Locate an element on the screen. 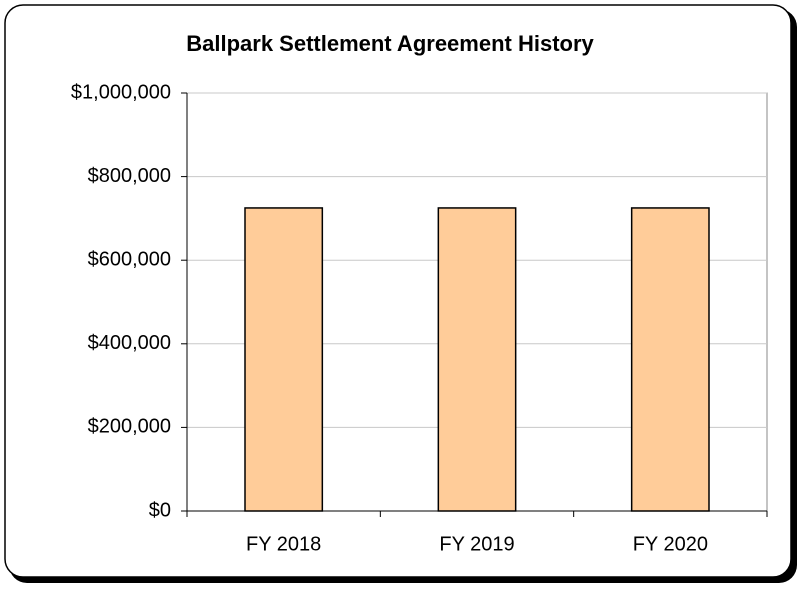 This screenshot has height=591, width=800. y-tick-label: $1,000,000 is located at coordinates (121, 92).